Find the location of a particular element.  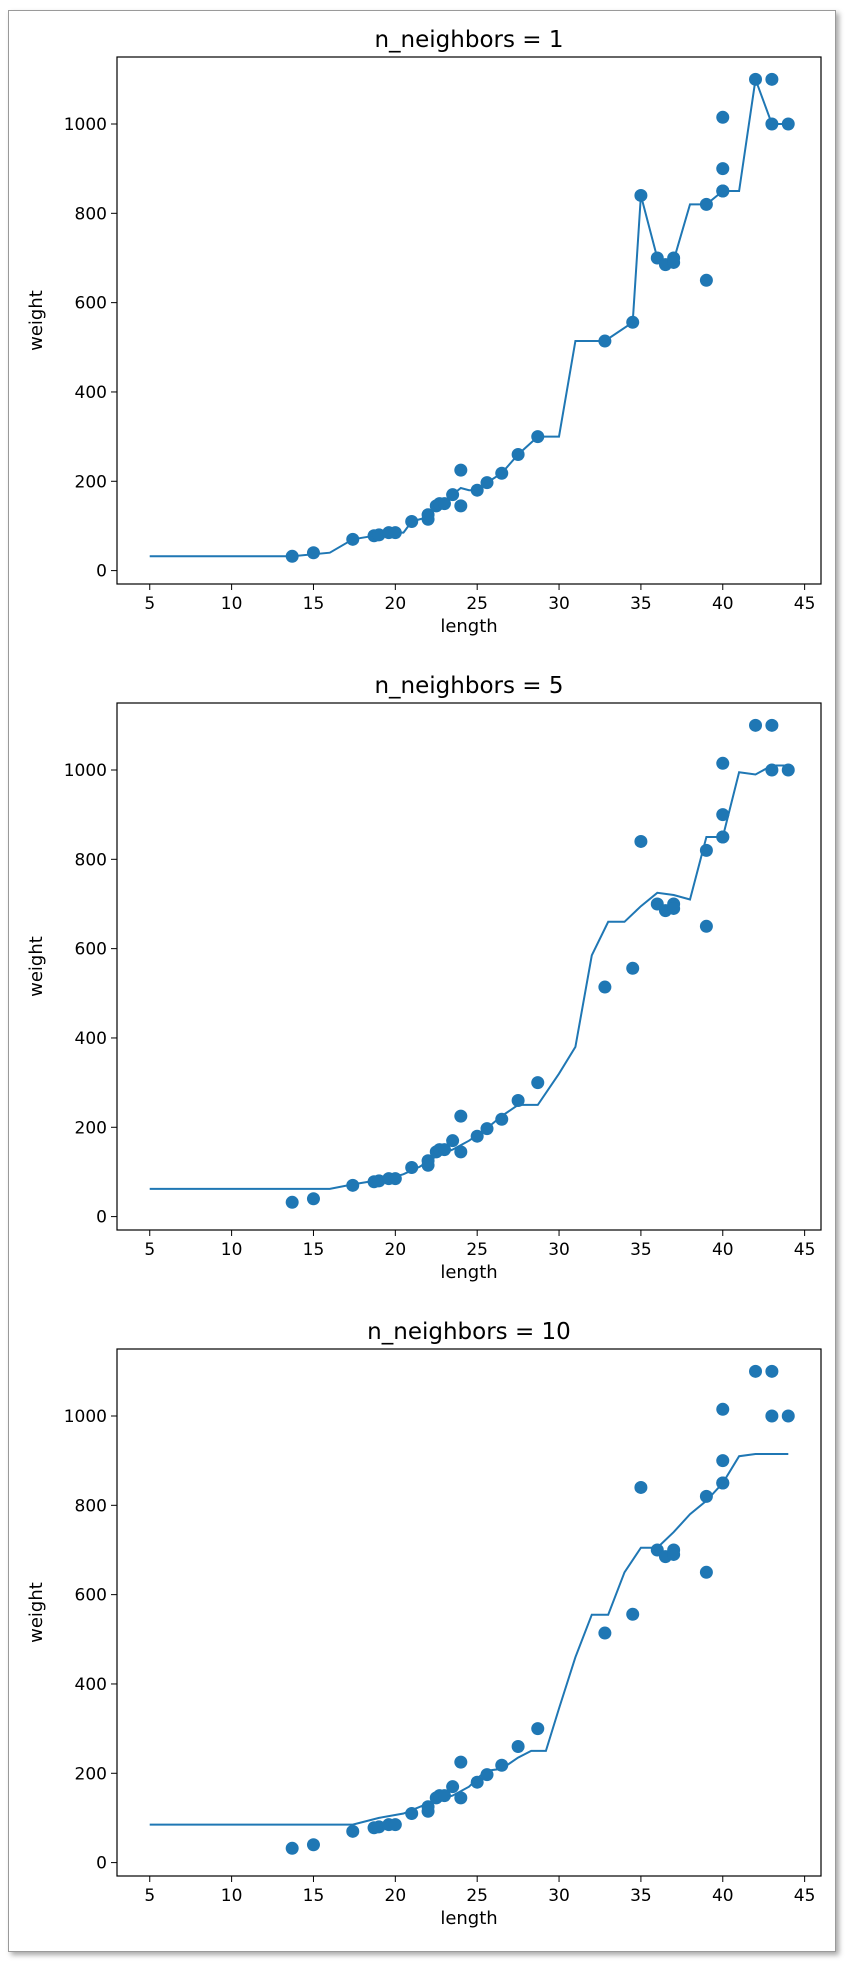

prediction-line is located at coordinates (469, 1639).